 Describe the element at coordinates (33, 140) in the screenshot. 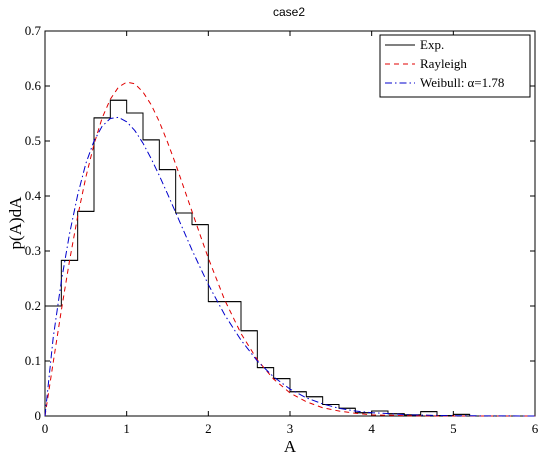

I see `y-tick-label: 0.5` at that location.